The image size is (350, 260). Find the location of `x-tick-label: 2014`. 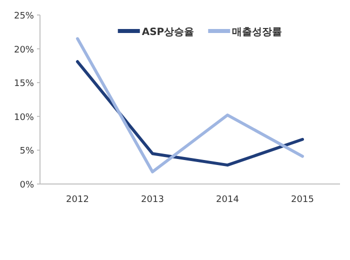

x-tick-label: 2014 is located at coordinates (228, 200).